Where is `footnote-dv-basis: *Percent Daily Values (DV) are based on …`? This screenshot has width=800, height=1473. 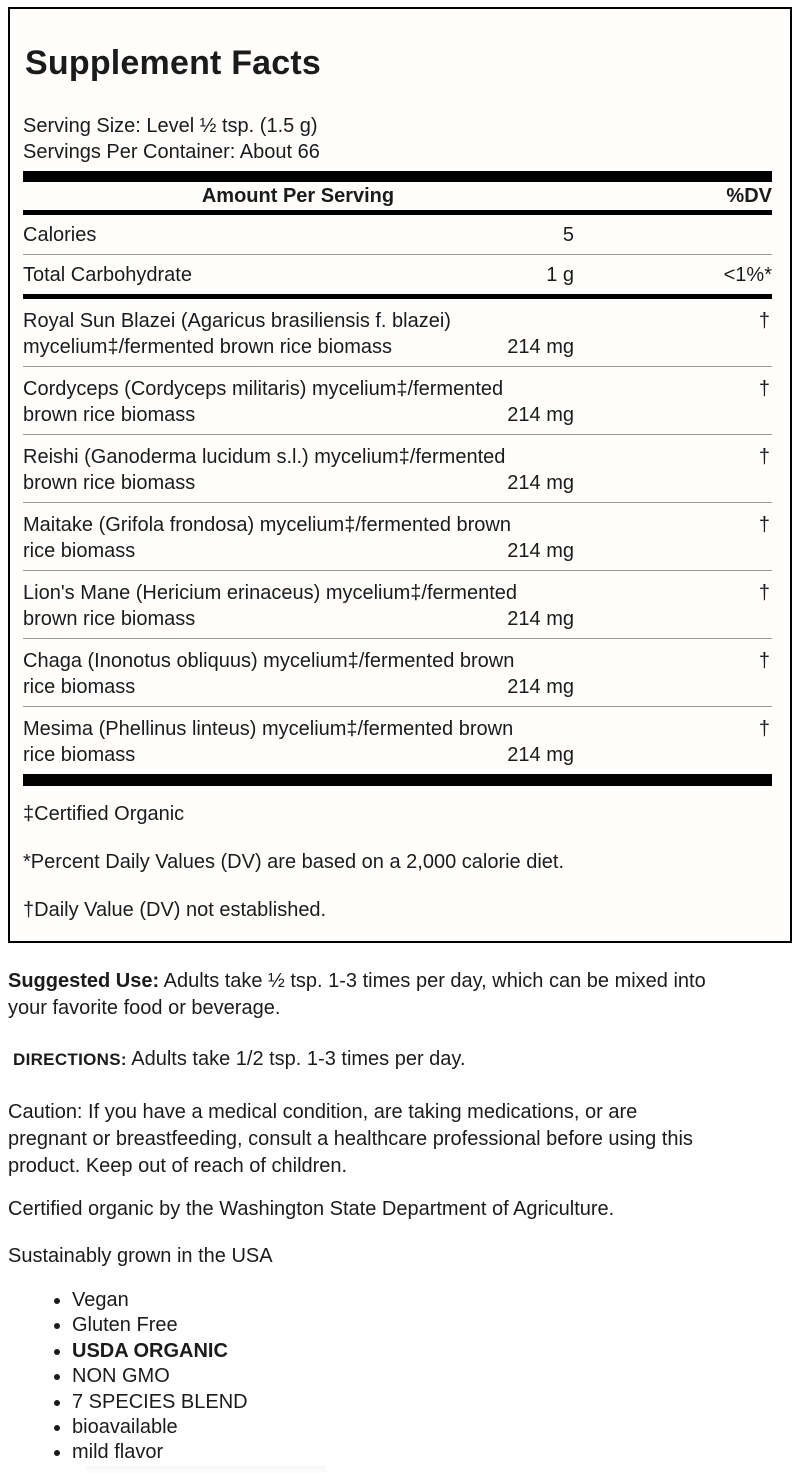 footnote-dv-basis: *Percent Daily Values (DV) are based on … is located at coordinates (294, 862).